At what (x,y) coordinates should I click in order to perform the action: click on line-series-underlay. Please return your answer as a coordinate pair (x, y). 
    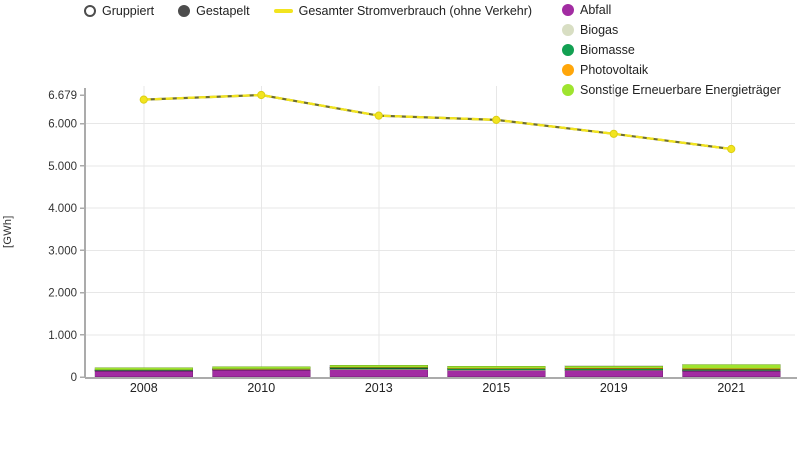
    Looking at the image, I should click on (437, 122).